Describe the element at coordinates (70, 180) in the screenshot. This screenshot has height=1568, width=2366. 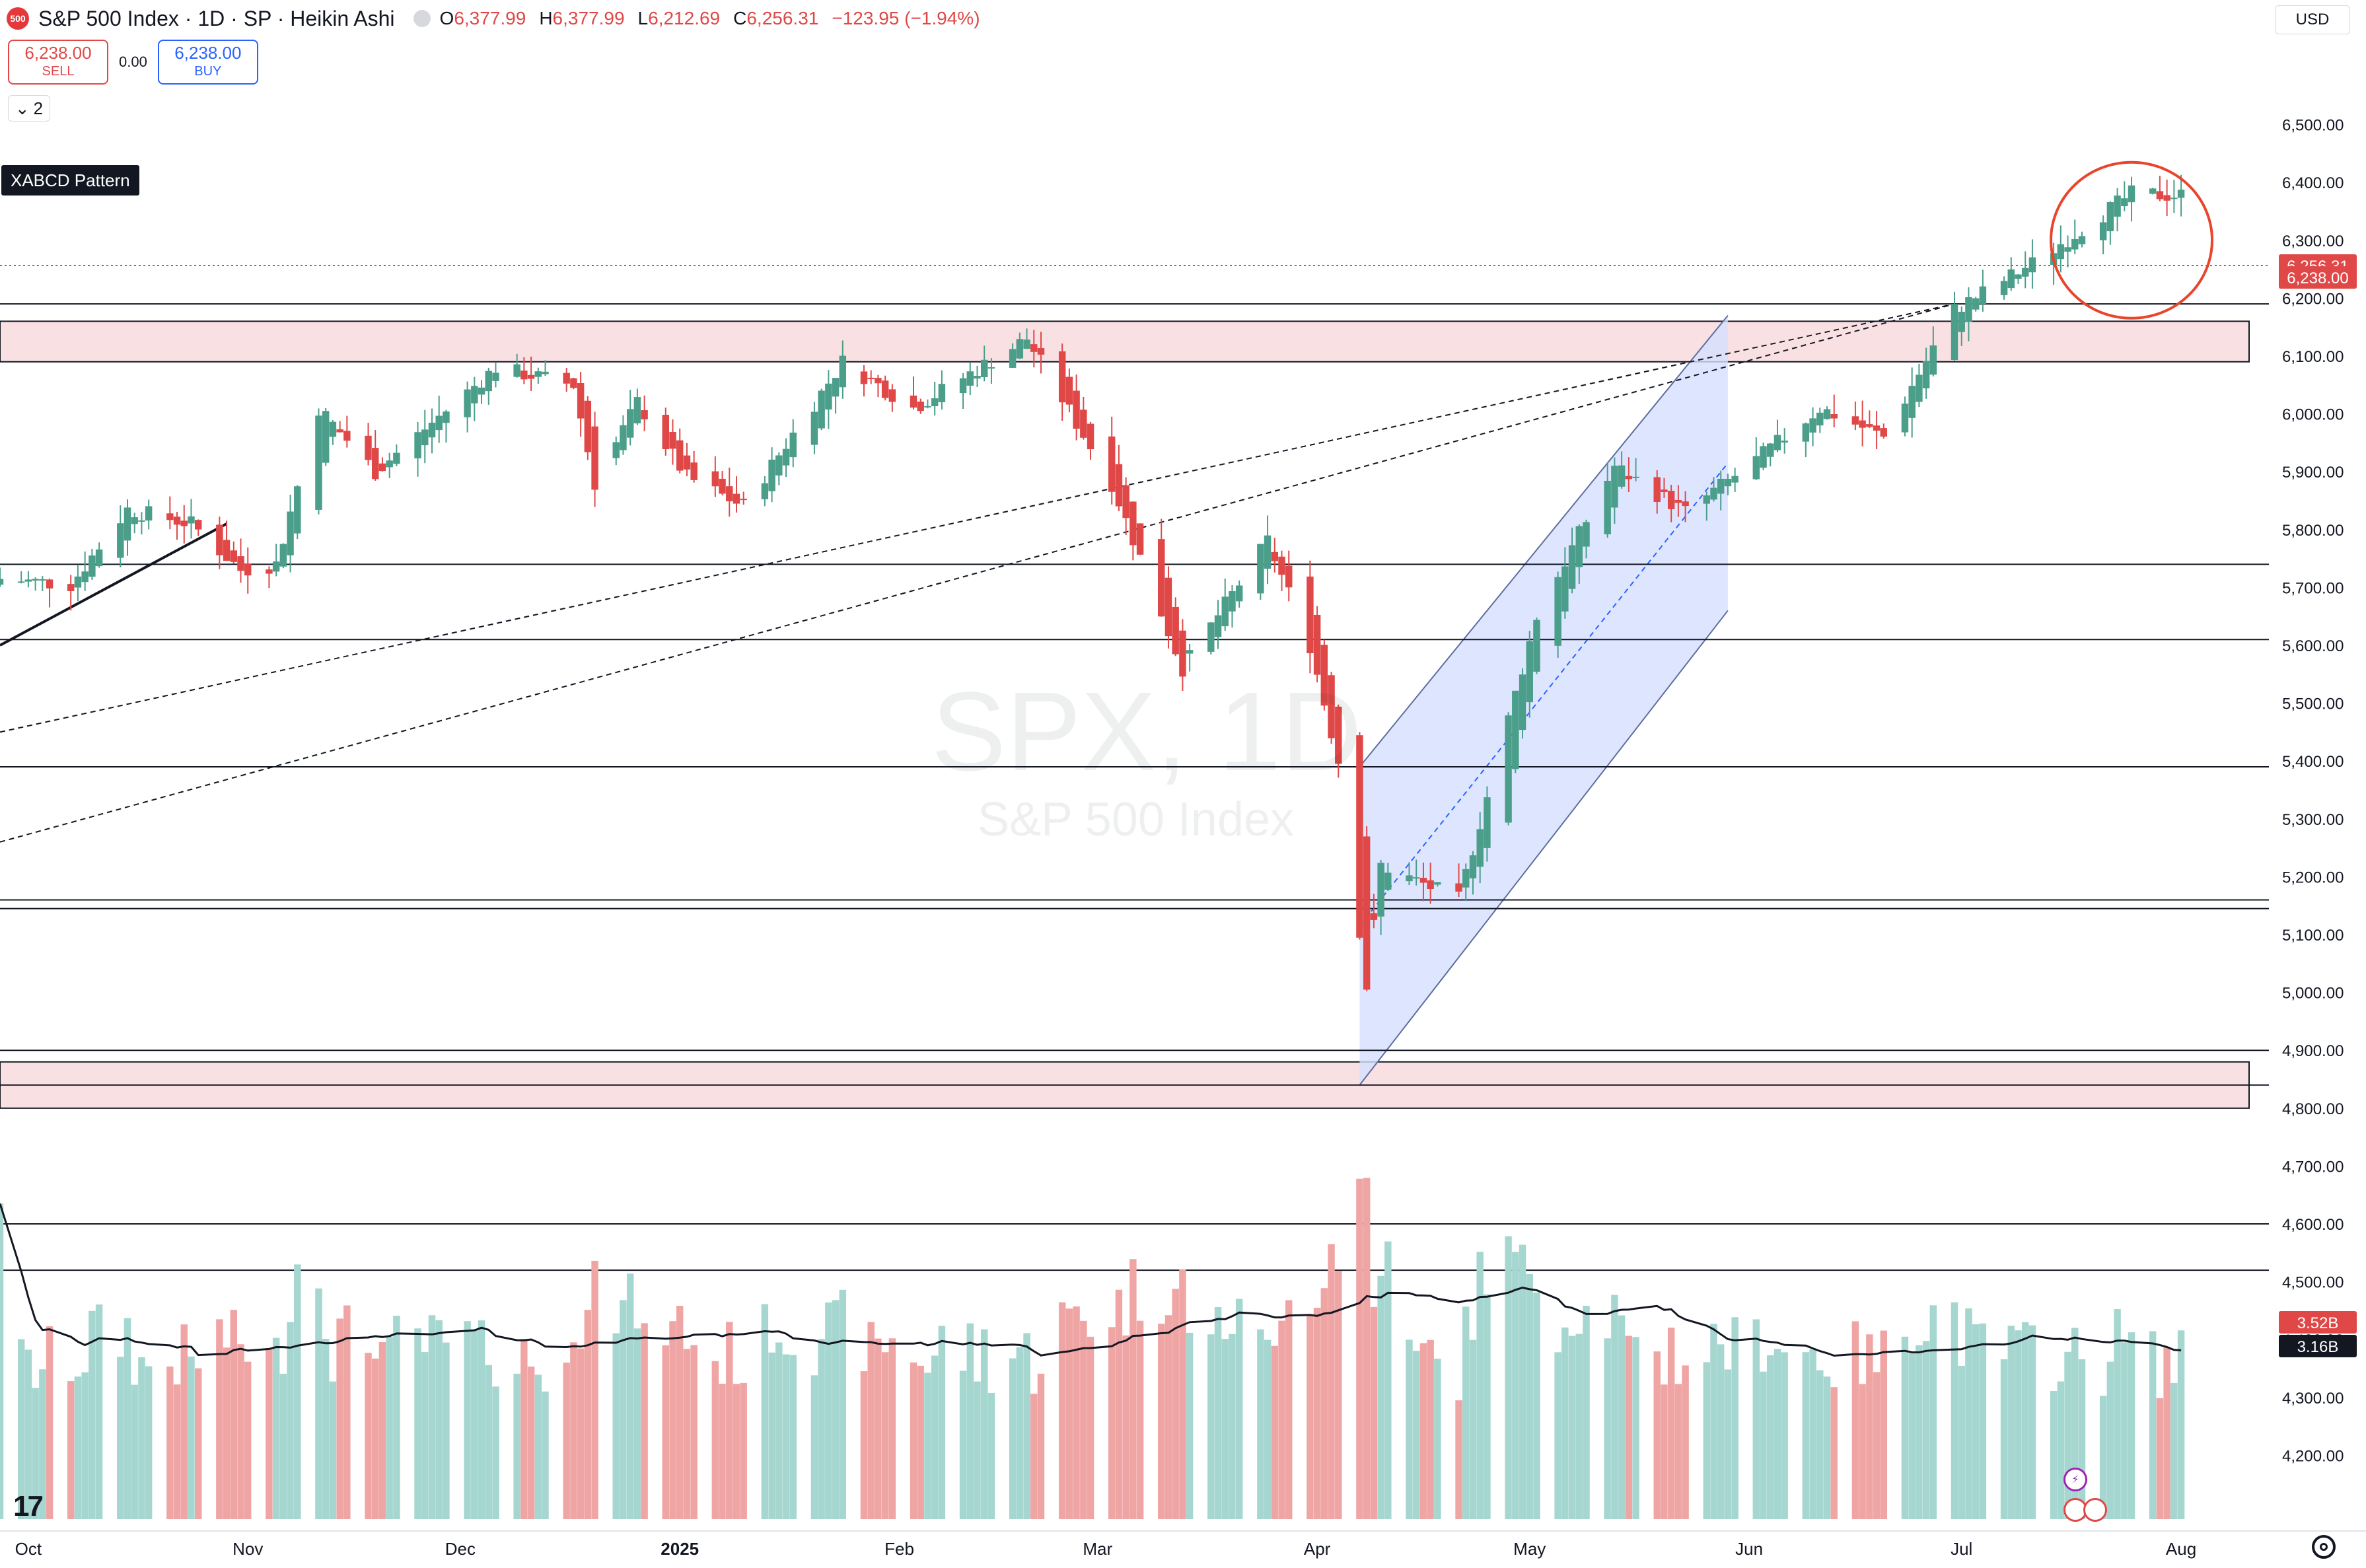
I see `xabcd-pattern-label: XABCD Pattern` at that location.